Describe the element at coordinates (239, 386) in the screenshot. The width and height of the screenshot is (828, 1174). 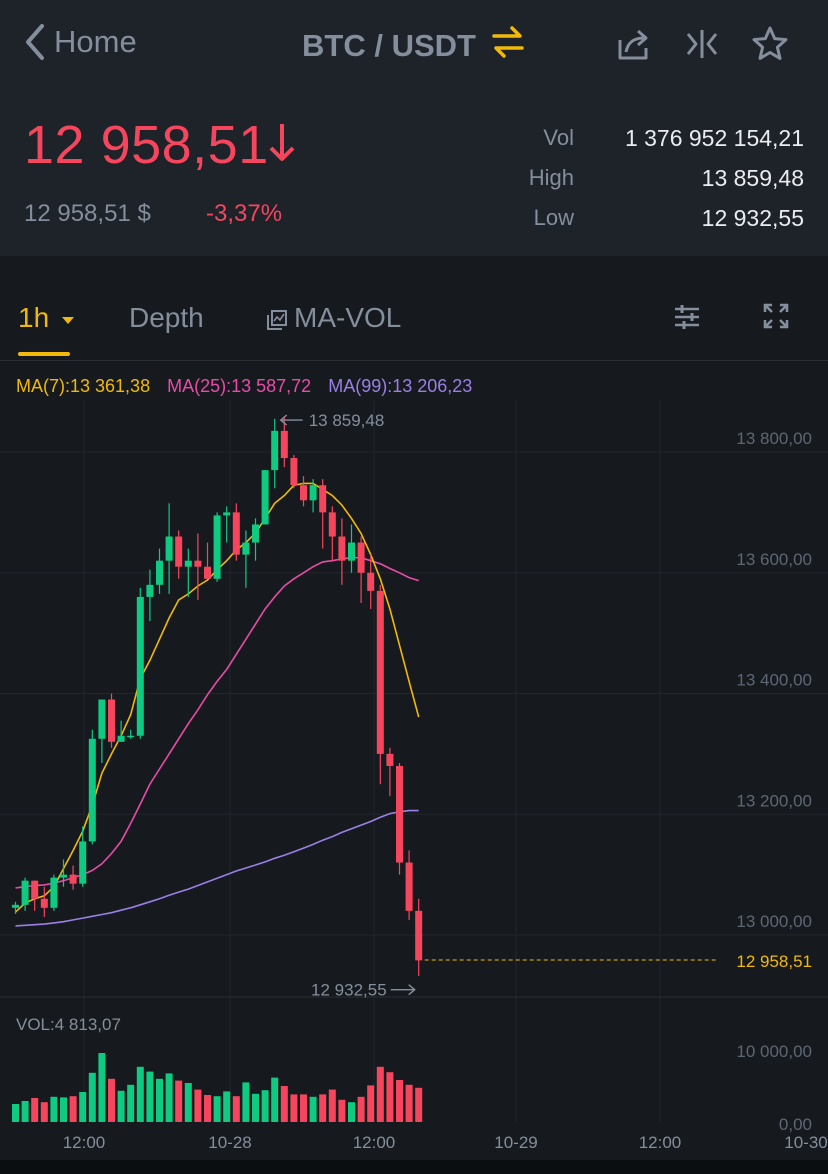
I see `ma25-label: MA(25):13 587,72` at that location.